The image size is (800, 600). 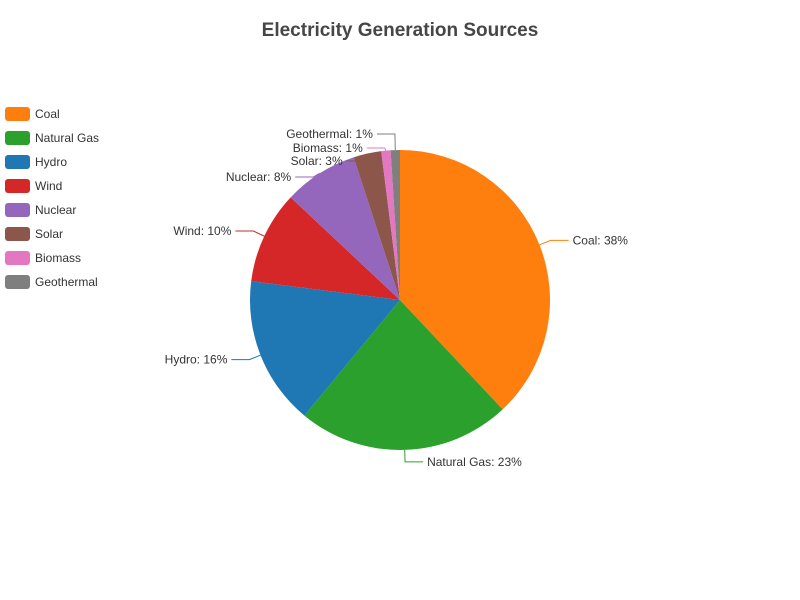 I want to click on legend-item-wind: Wind, so click(x=52, y=186).